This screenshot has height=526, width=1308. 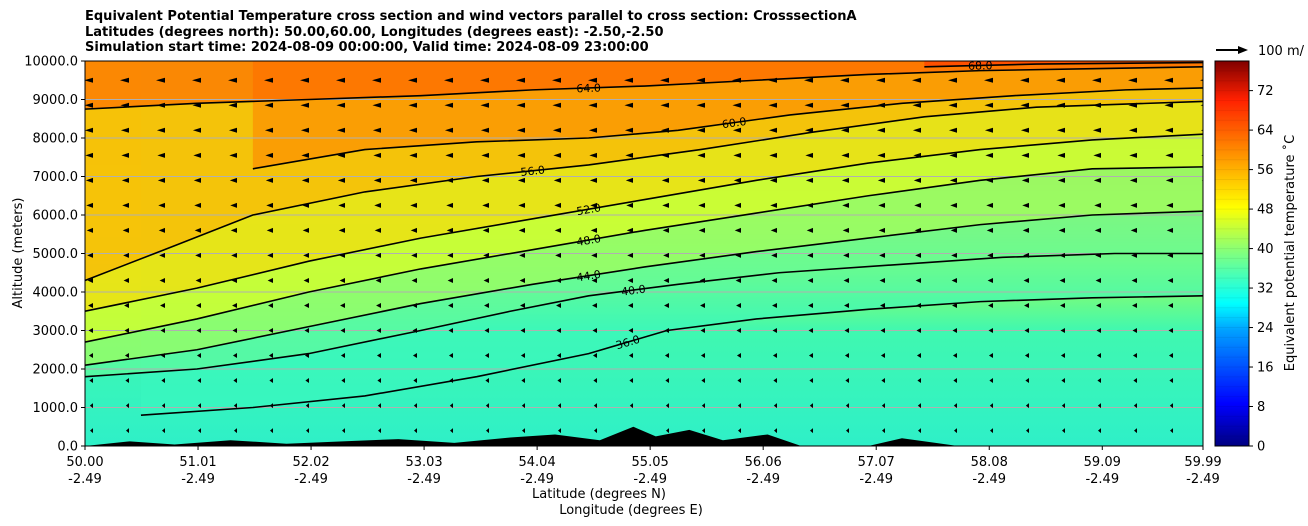 What do you see at coordinates (876, 462) in the screenshot?
I see `x-tick-label-lat: 57.07` at bounding box center [876, 462].